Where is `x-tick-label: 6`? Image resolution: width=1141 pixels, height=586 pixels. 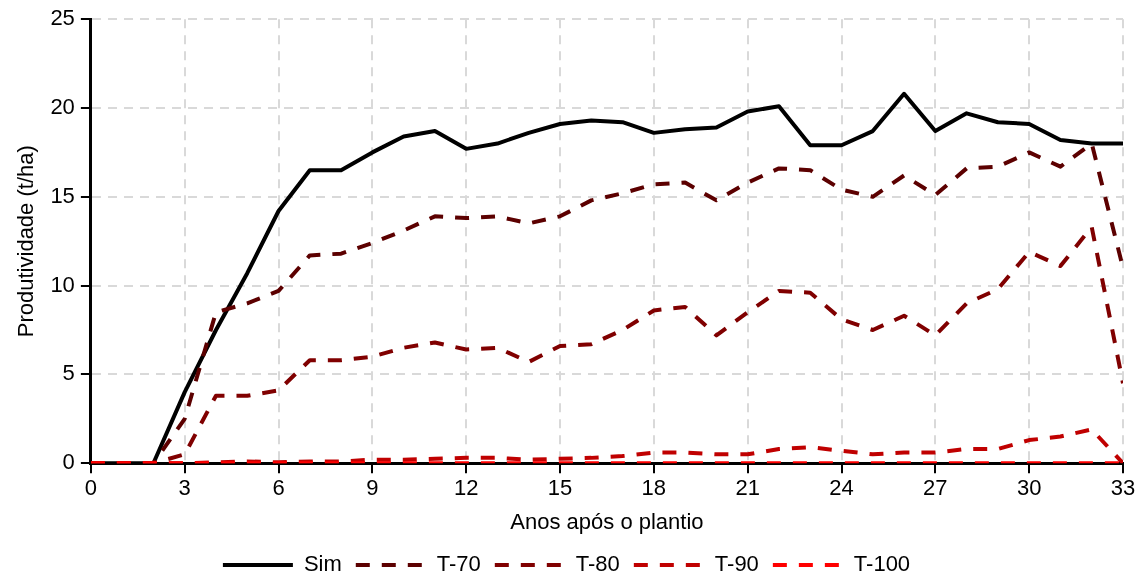 x-tick-label: 6 is located at coordinates (278, 488).